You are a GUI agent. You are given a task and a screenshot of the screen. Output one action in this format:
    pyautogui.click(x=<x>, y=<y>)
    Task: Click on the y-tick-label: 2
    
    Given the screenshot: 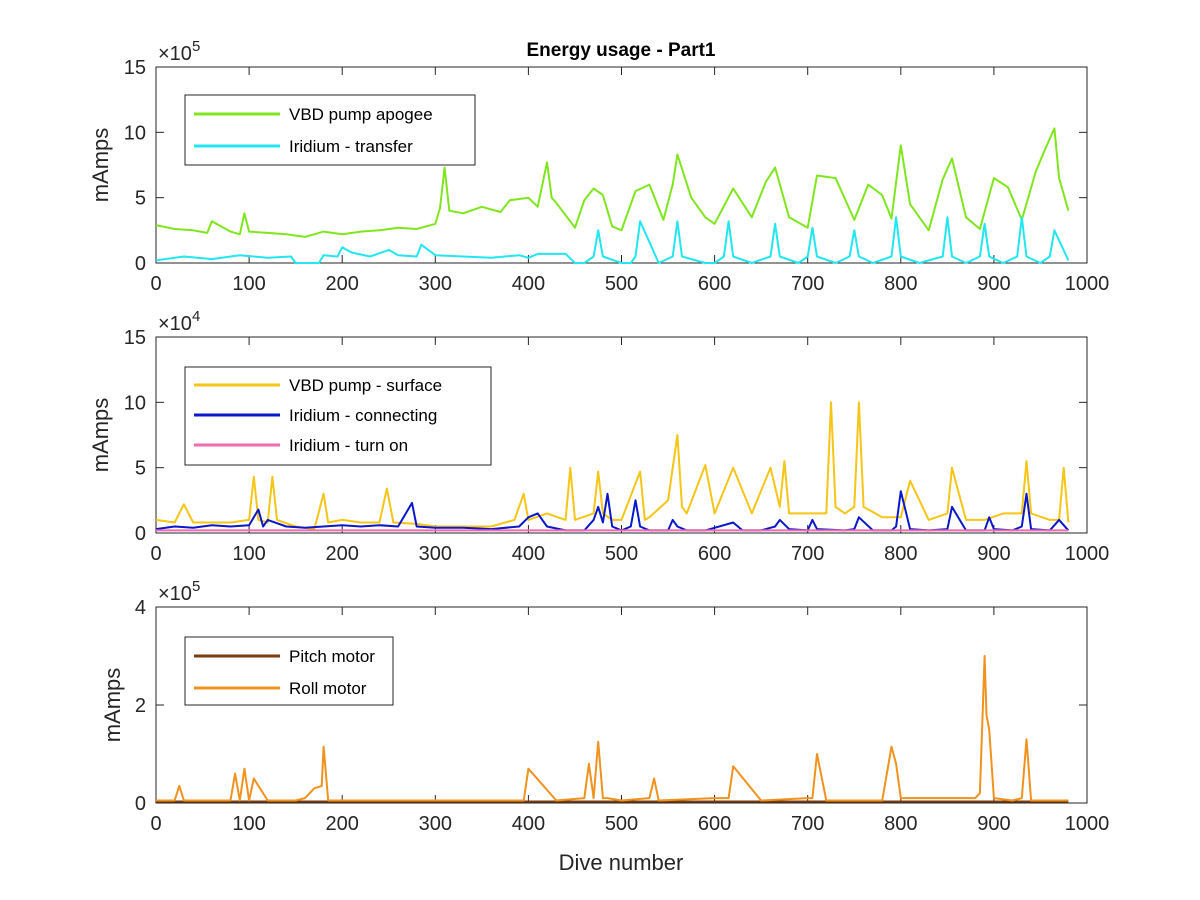 What is the action you would take?
    pyautogui.click(x=140, y=706)
    